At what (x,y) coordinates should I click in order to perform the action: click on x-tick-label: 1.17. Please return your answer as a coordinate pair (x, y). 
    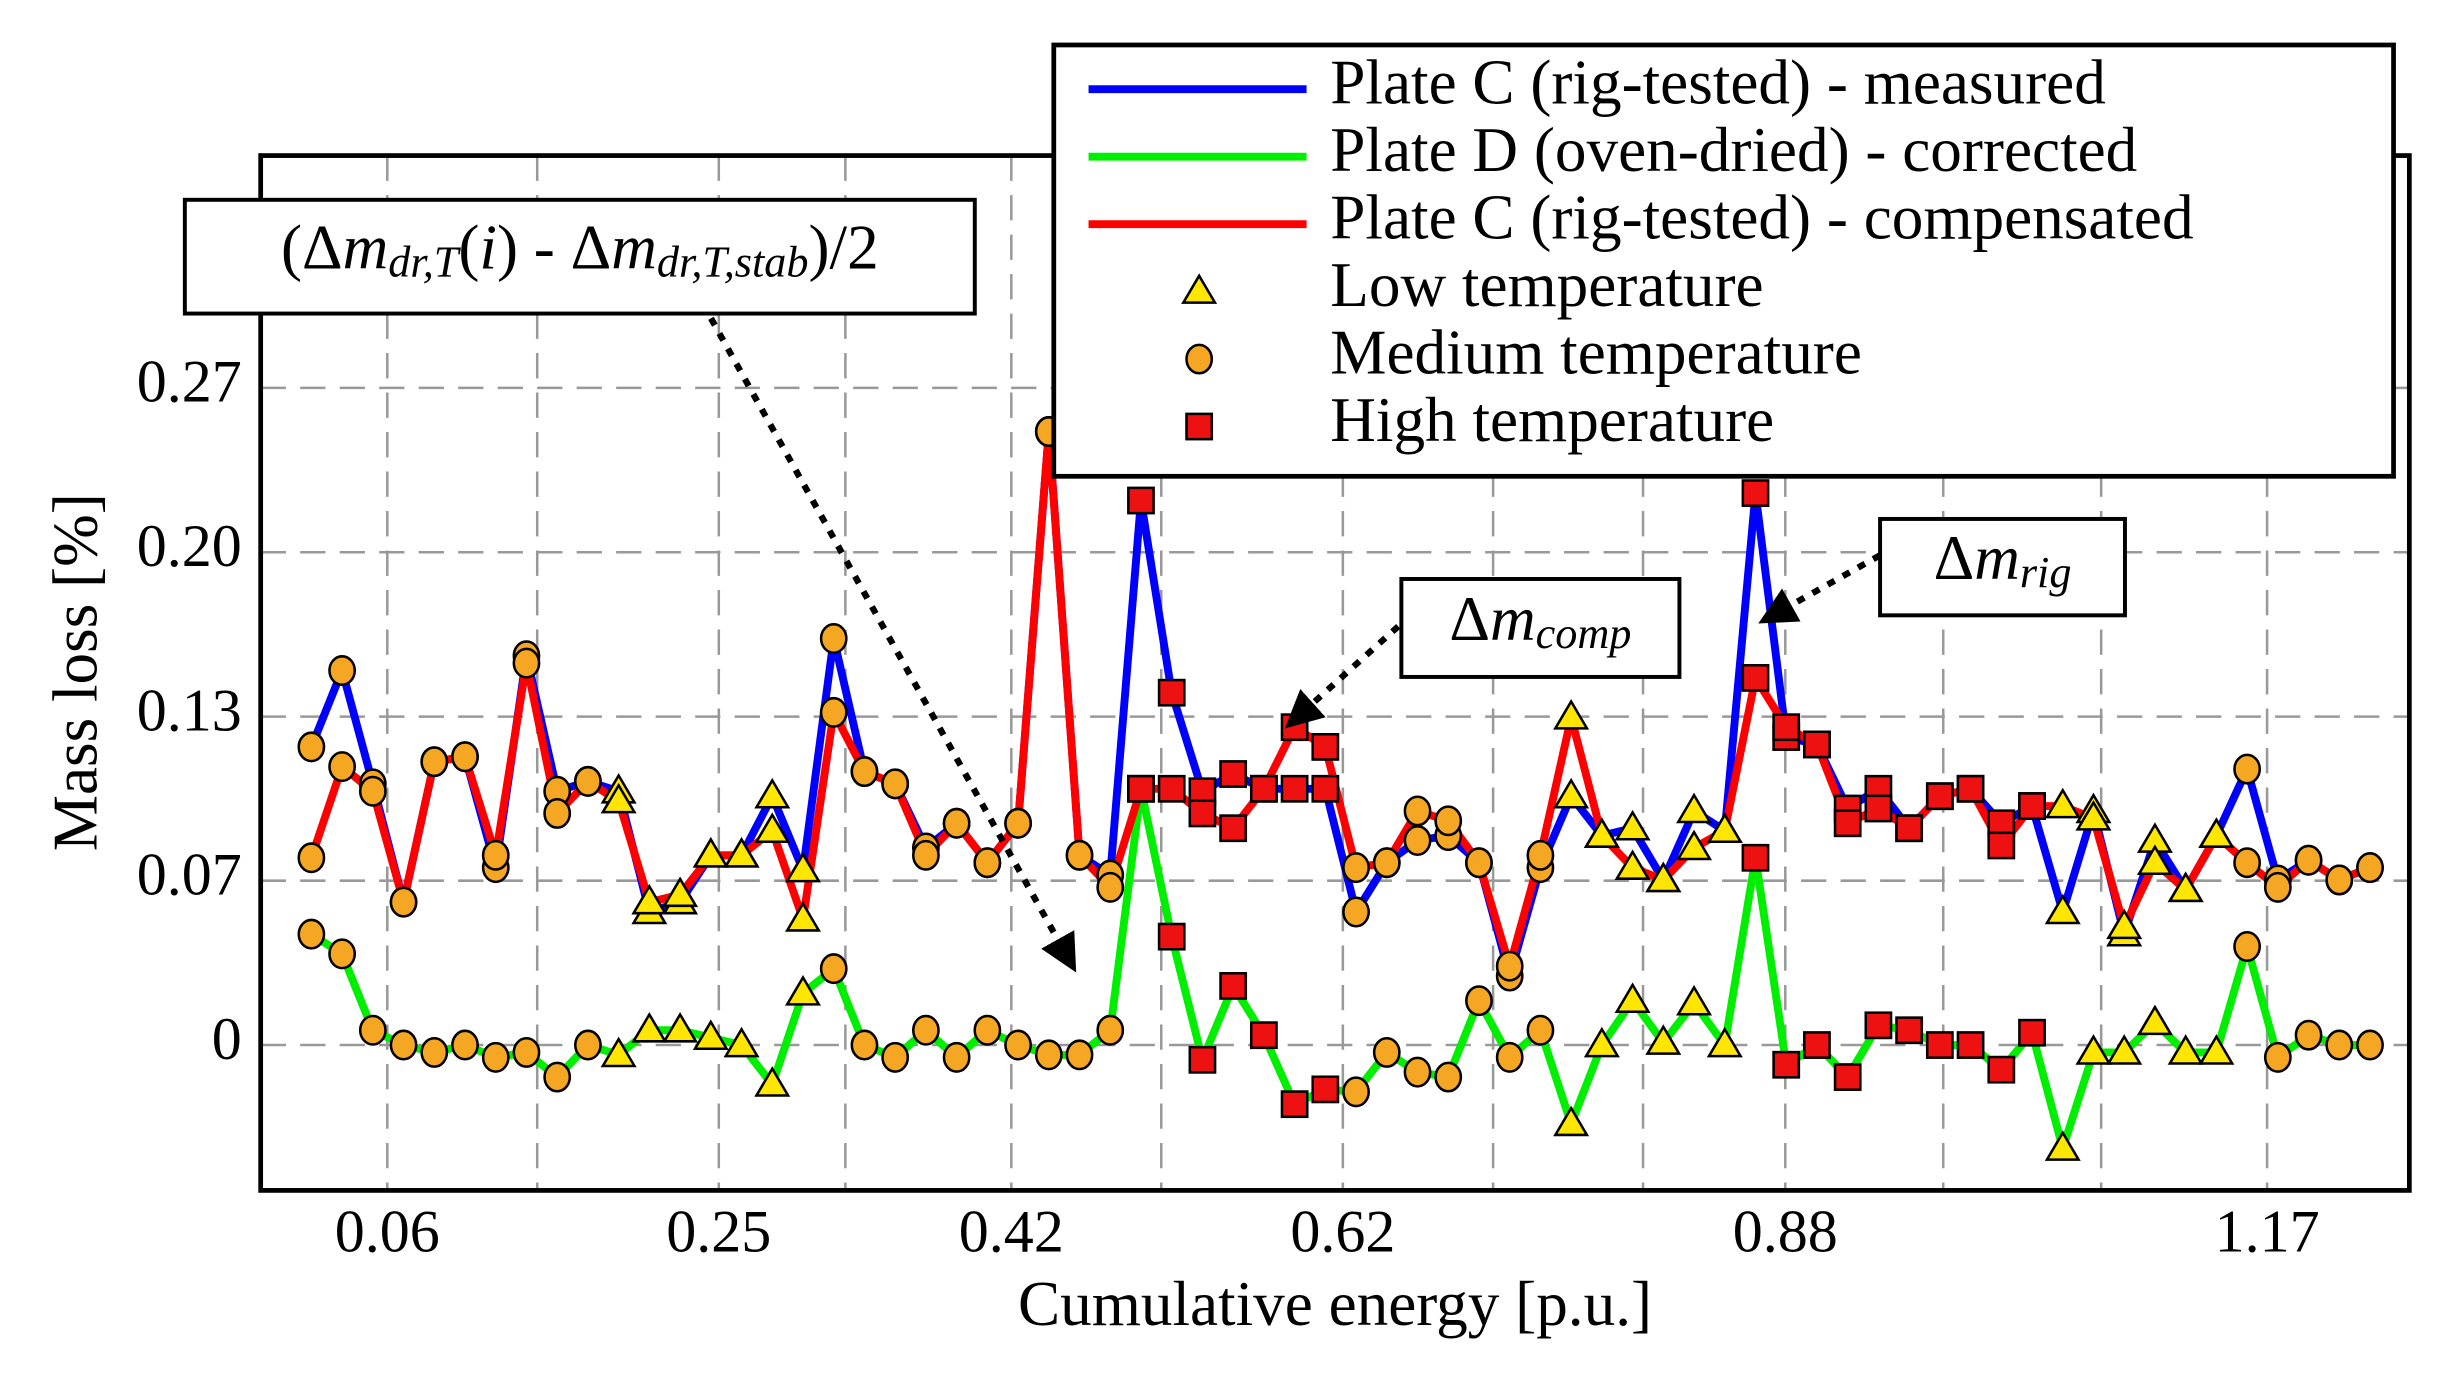
    Looking at the image, I should click on (2267, 1232).